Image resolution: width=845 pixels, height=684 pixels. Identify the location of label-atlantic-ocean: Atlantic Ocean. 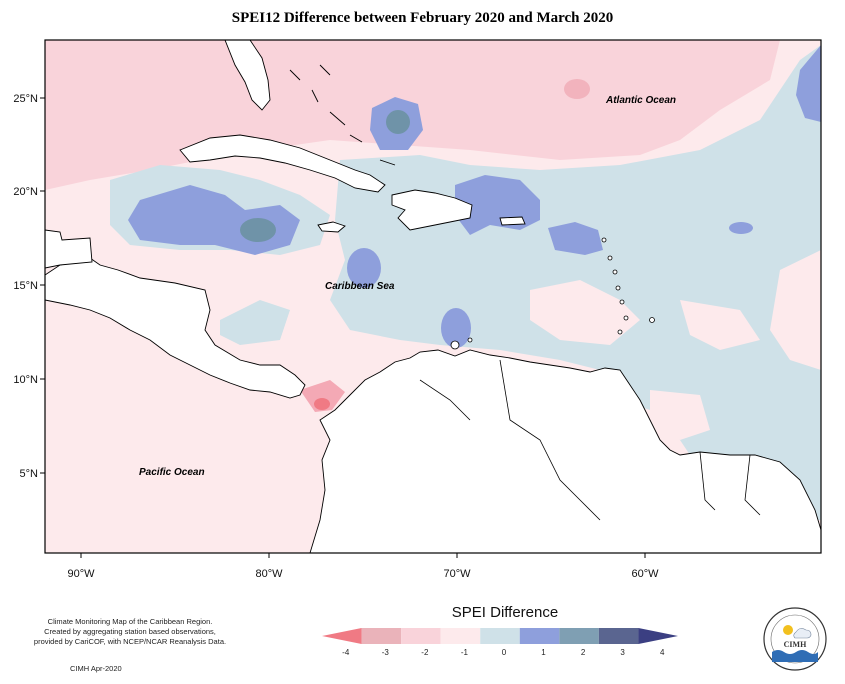
(640, 100).